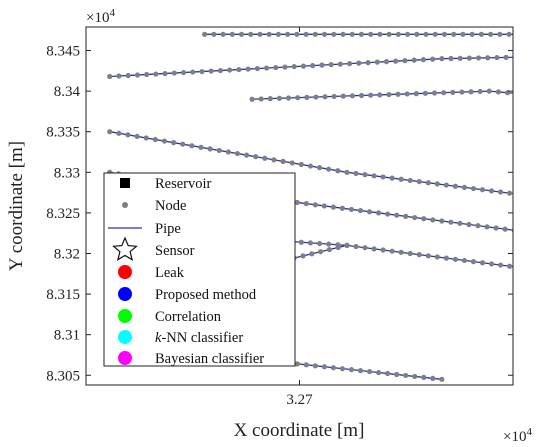  I want to click on y-tick-label: 8.345, so click(63, 52).